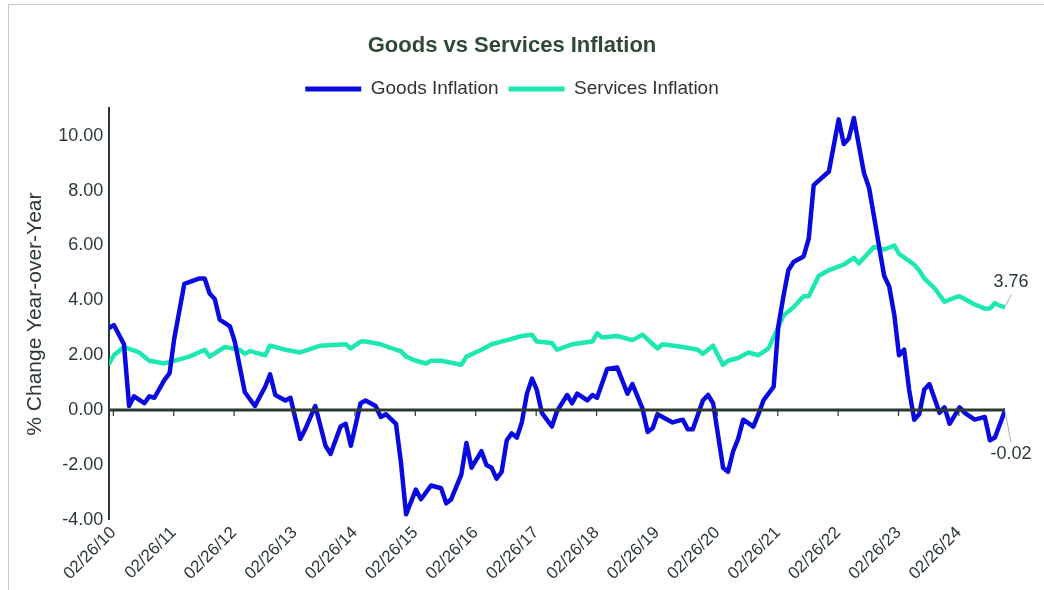 Image resolution: width=1044 pixels, height=590 pixels. What do you see at coordinates (646, 88) in the screenshot?
I see `legend-label: Services Inflation` at bounding box center [646, 88].